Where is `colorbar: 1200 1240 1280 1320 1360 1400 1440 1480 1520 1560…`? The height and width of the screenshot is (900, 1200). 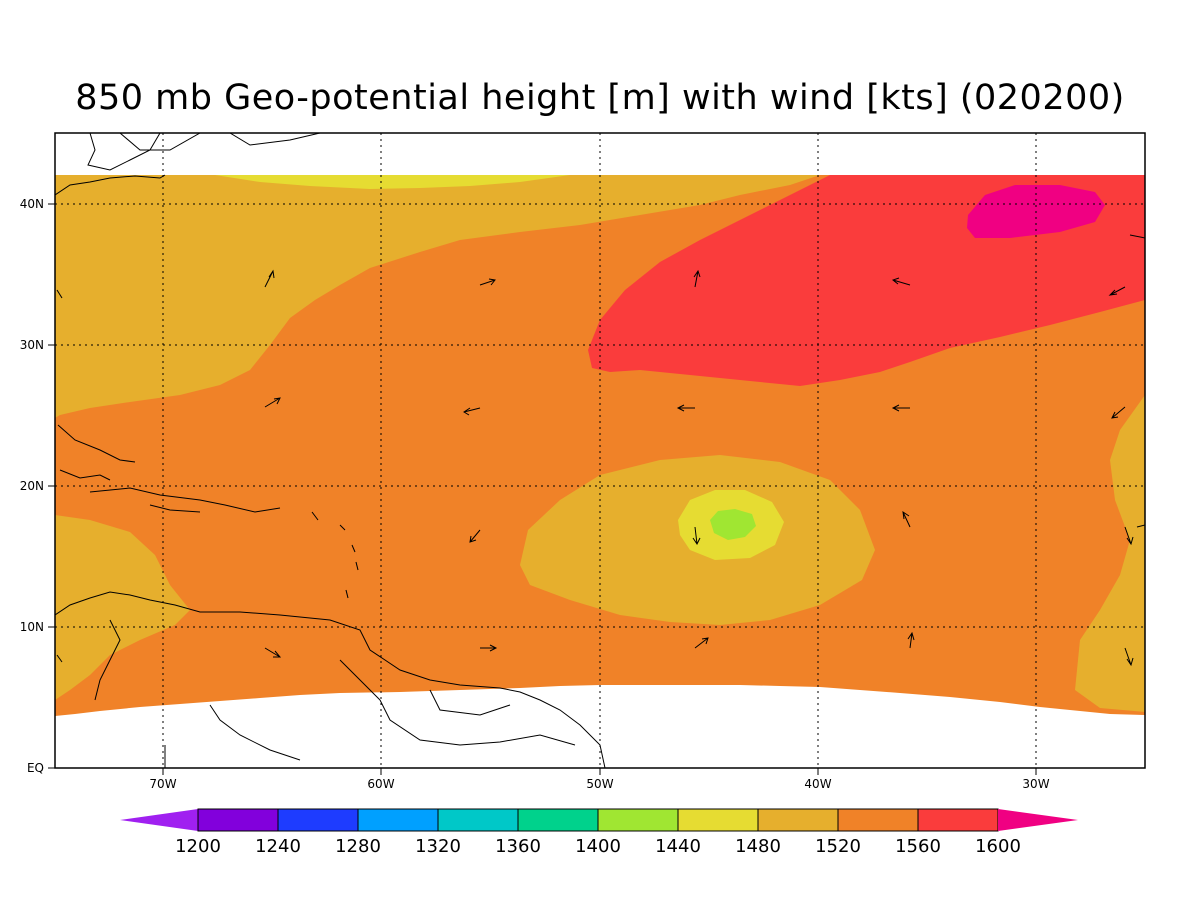
colorbar: 1200 1240 1280 1320 1360 1400 1440 1480 1520 1560… is located at coordinates (599, 832).